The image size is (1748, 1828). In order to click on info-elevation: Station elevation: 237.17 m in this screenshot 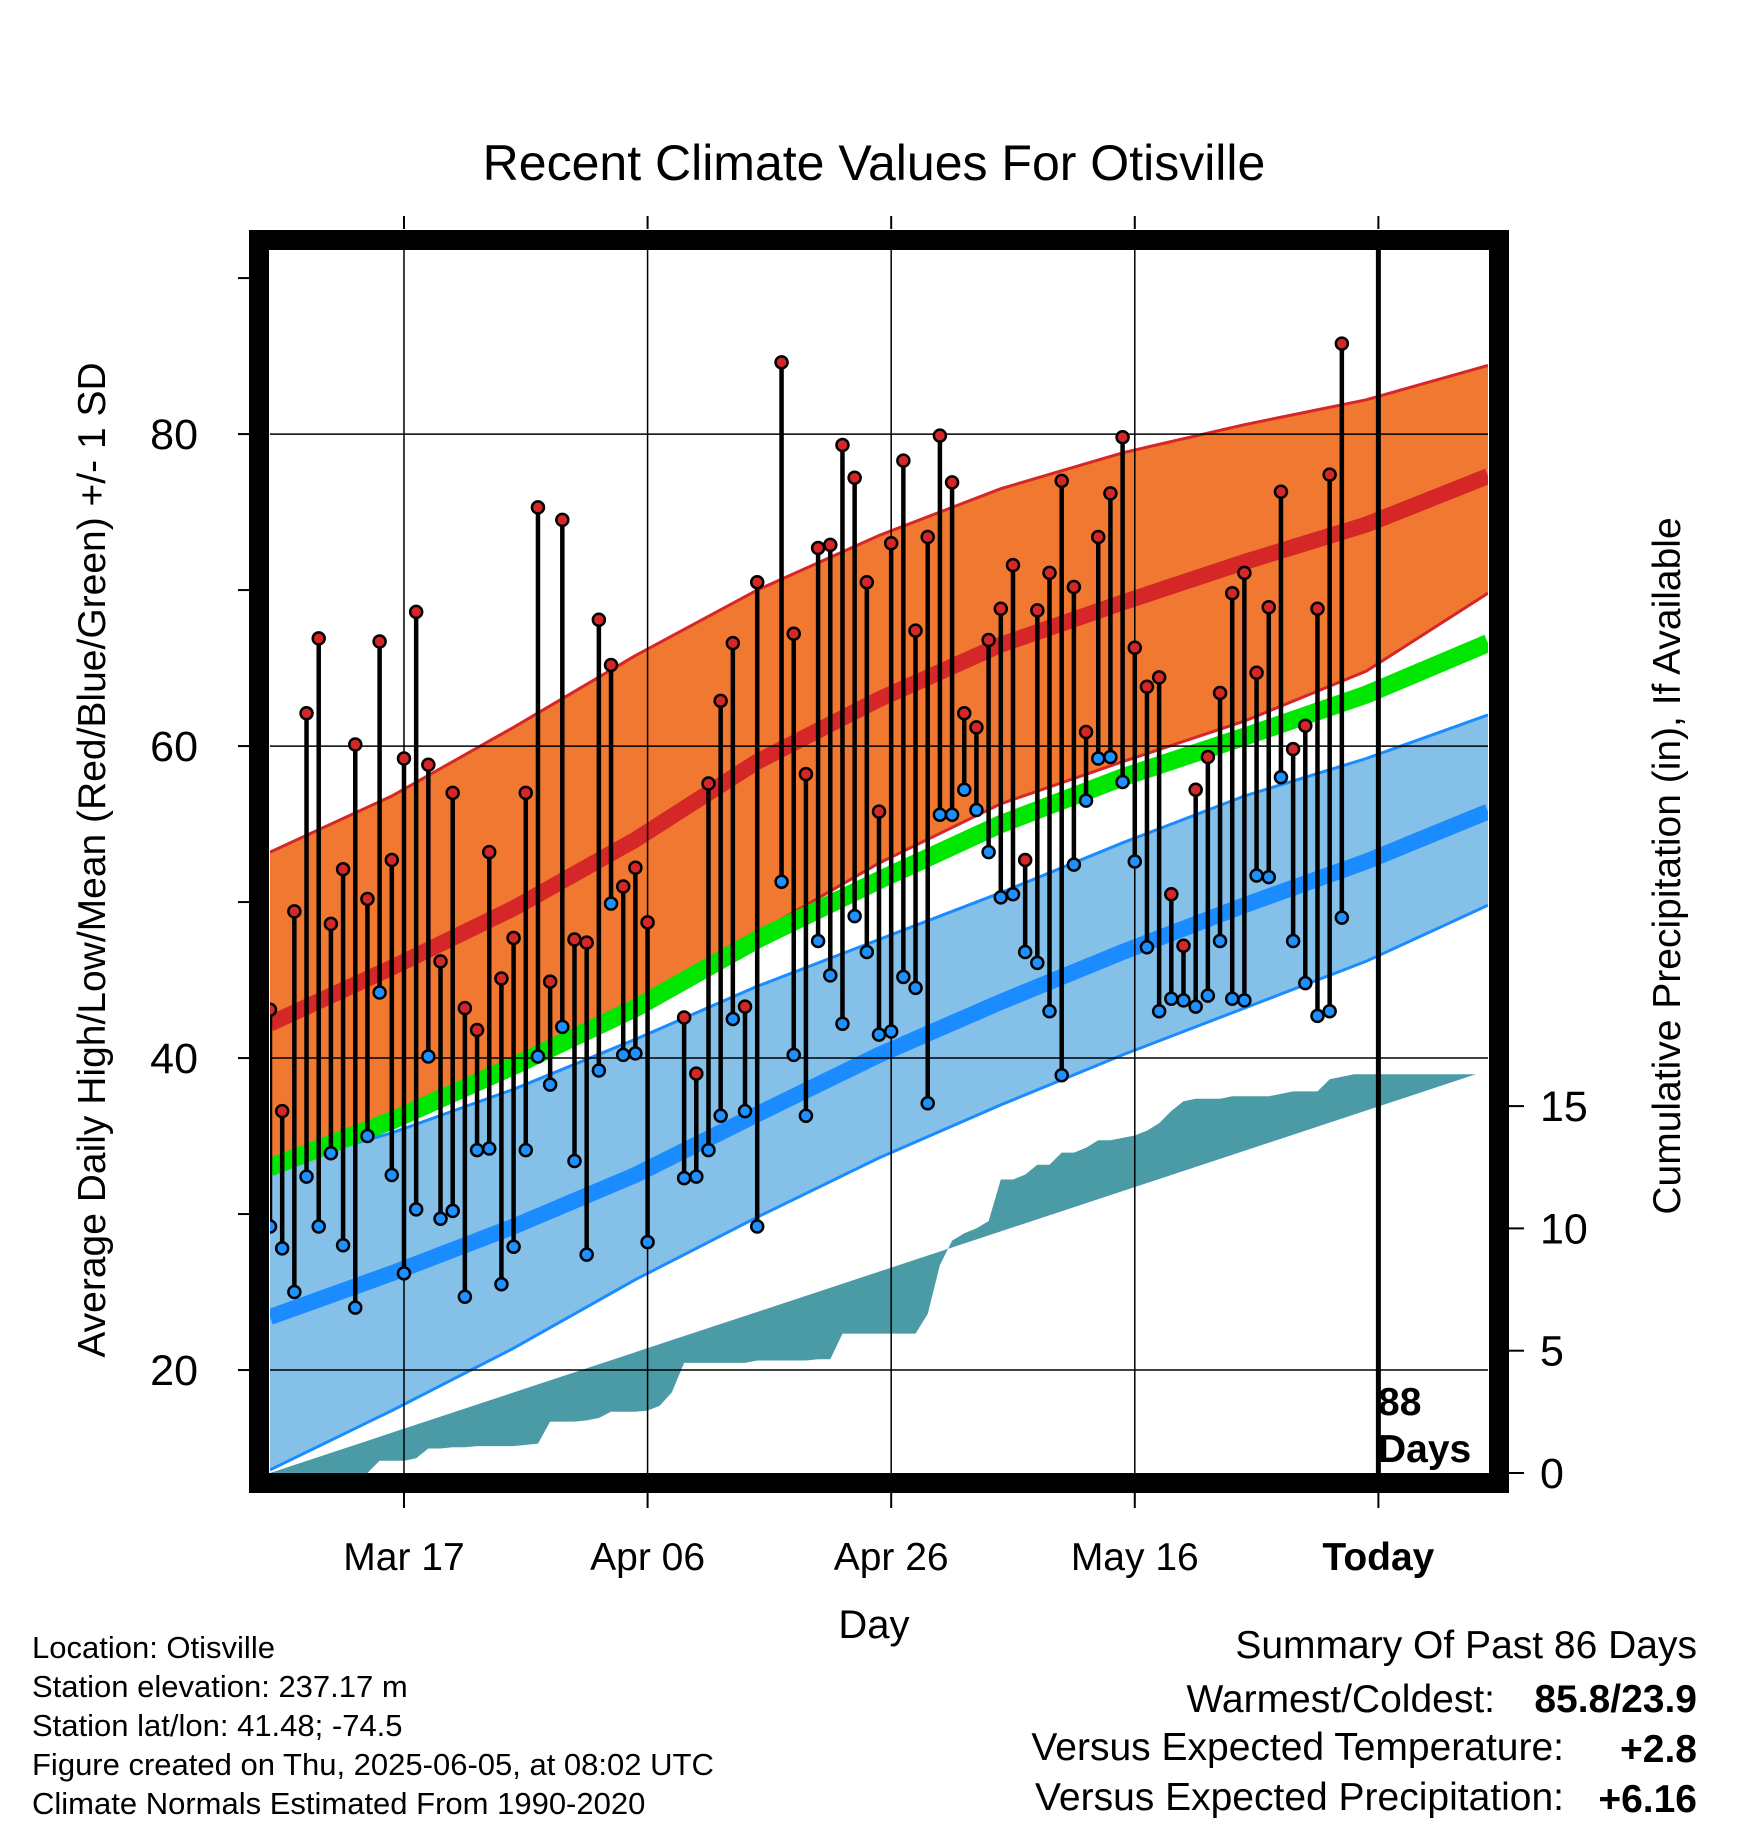, I will do `click(220, 1686)`.